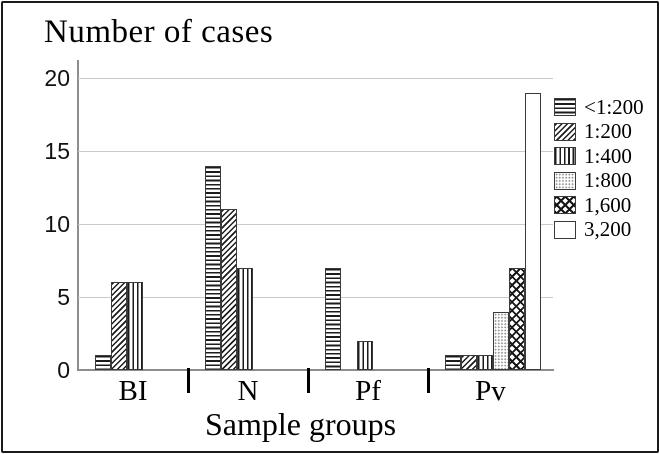 The image size is (660, 454). I want to click on legend-label: 1:800, so click(608, 180).